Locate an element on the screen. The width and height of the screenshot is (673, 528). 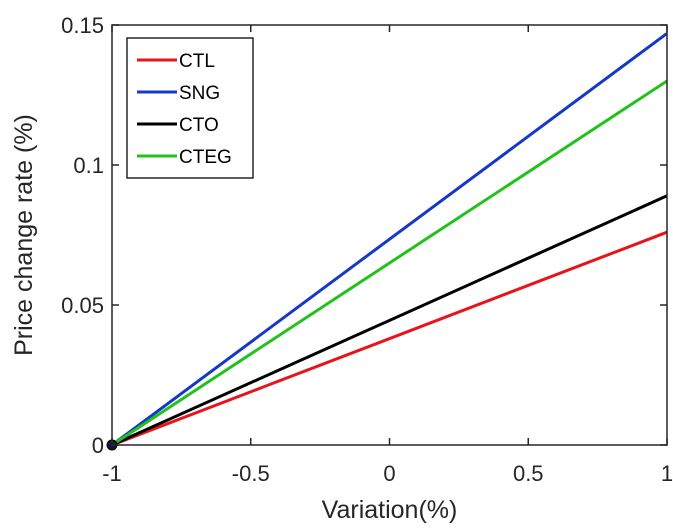
y-tick-label: 0.15 is located at coordinates (82, 25).